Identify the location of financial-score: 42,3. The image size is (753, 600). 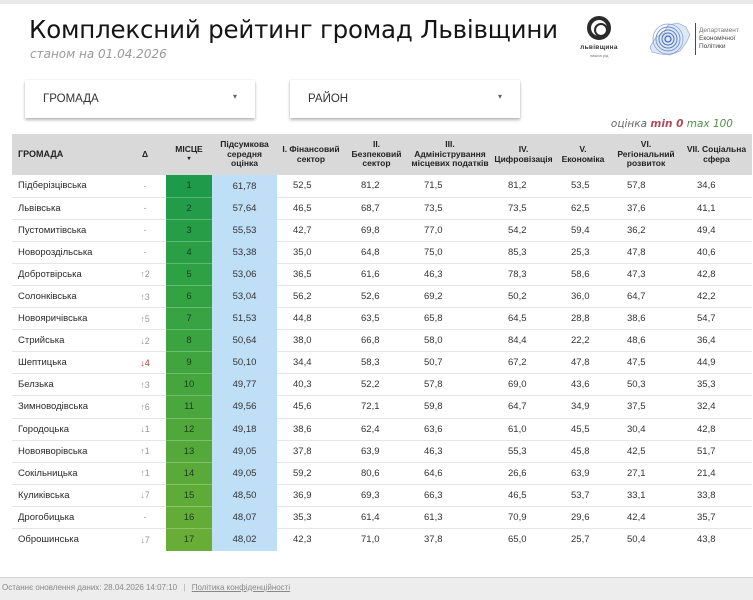
(302, 540).